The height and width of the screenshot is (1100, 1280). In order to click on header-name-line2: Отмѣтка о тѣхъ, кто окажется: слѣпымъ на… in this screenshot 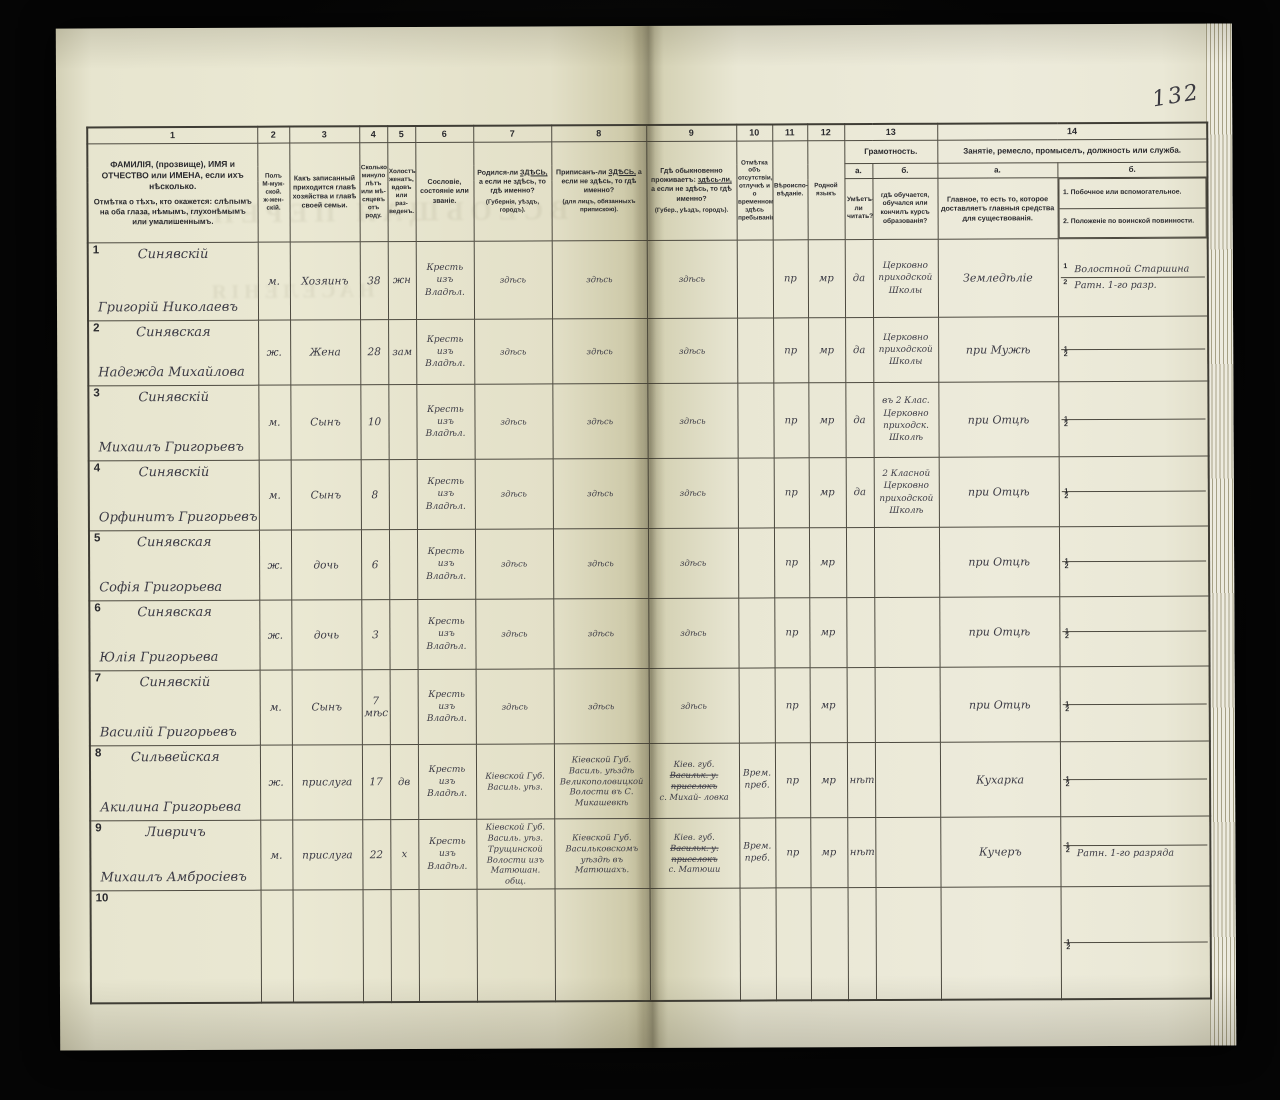, I will do `click(172, 211)`.